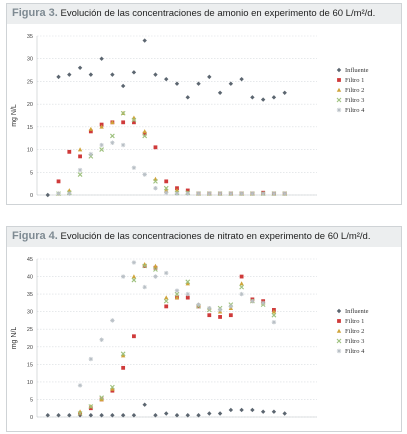 The image size is (407, 434). What do you see at coordinates (30, 151) in the screenshot?
I see `y-tick-label: 10` at bounding box center [30, 151].